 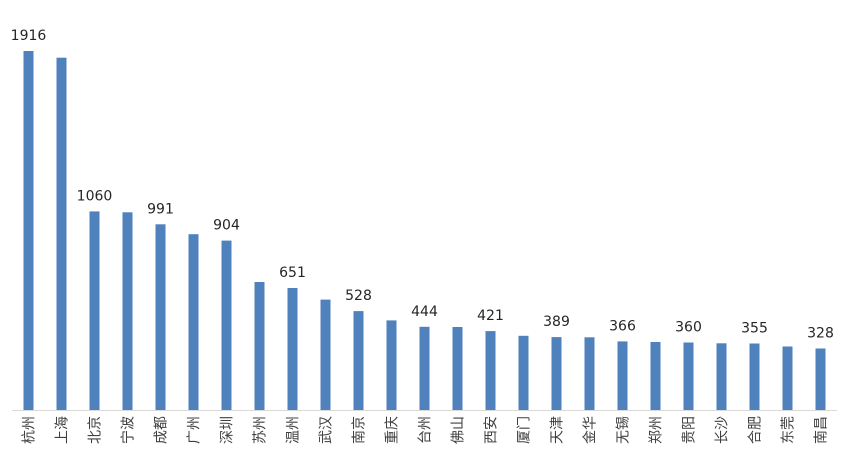 I want to click on x-tick-label-20: 贵阳, so click(x=690, y=430).